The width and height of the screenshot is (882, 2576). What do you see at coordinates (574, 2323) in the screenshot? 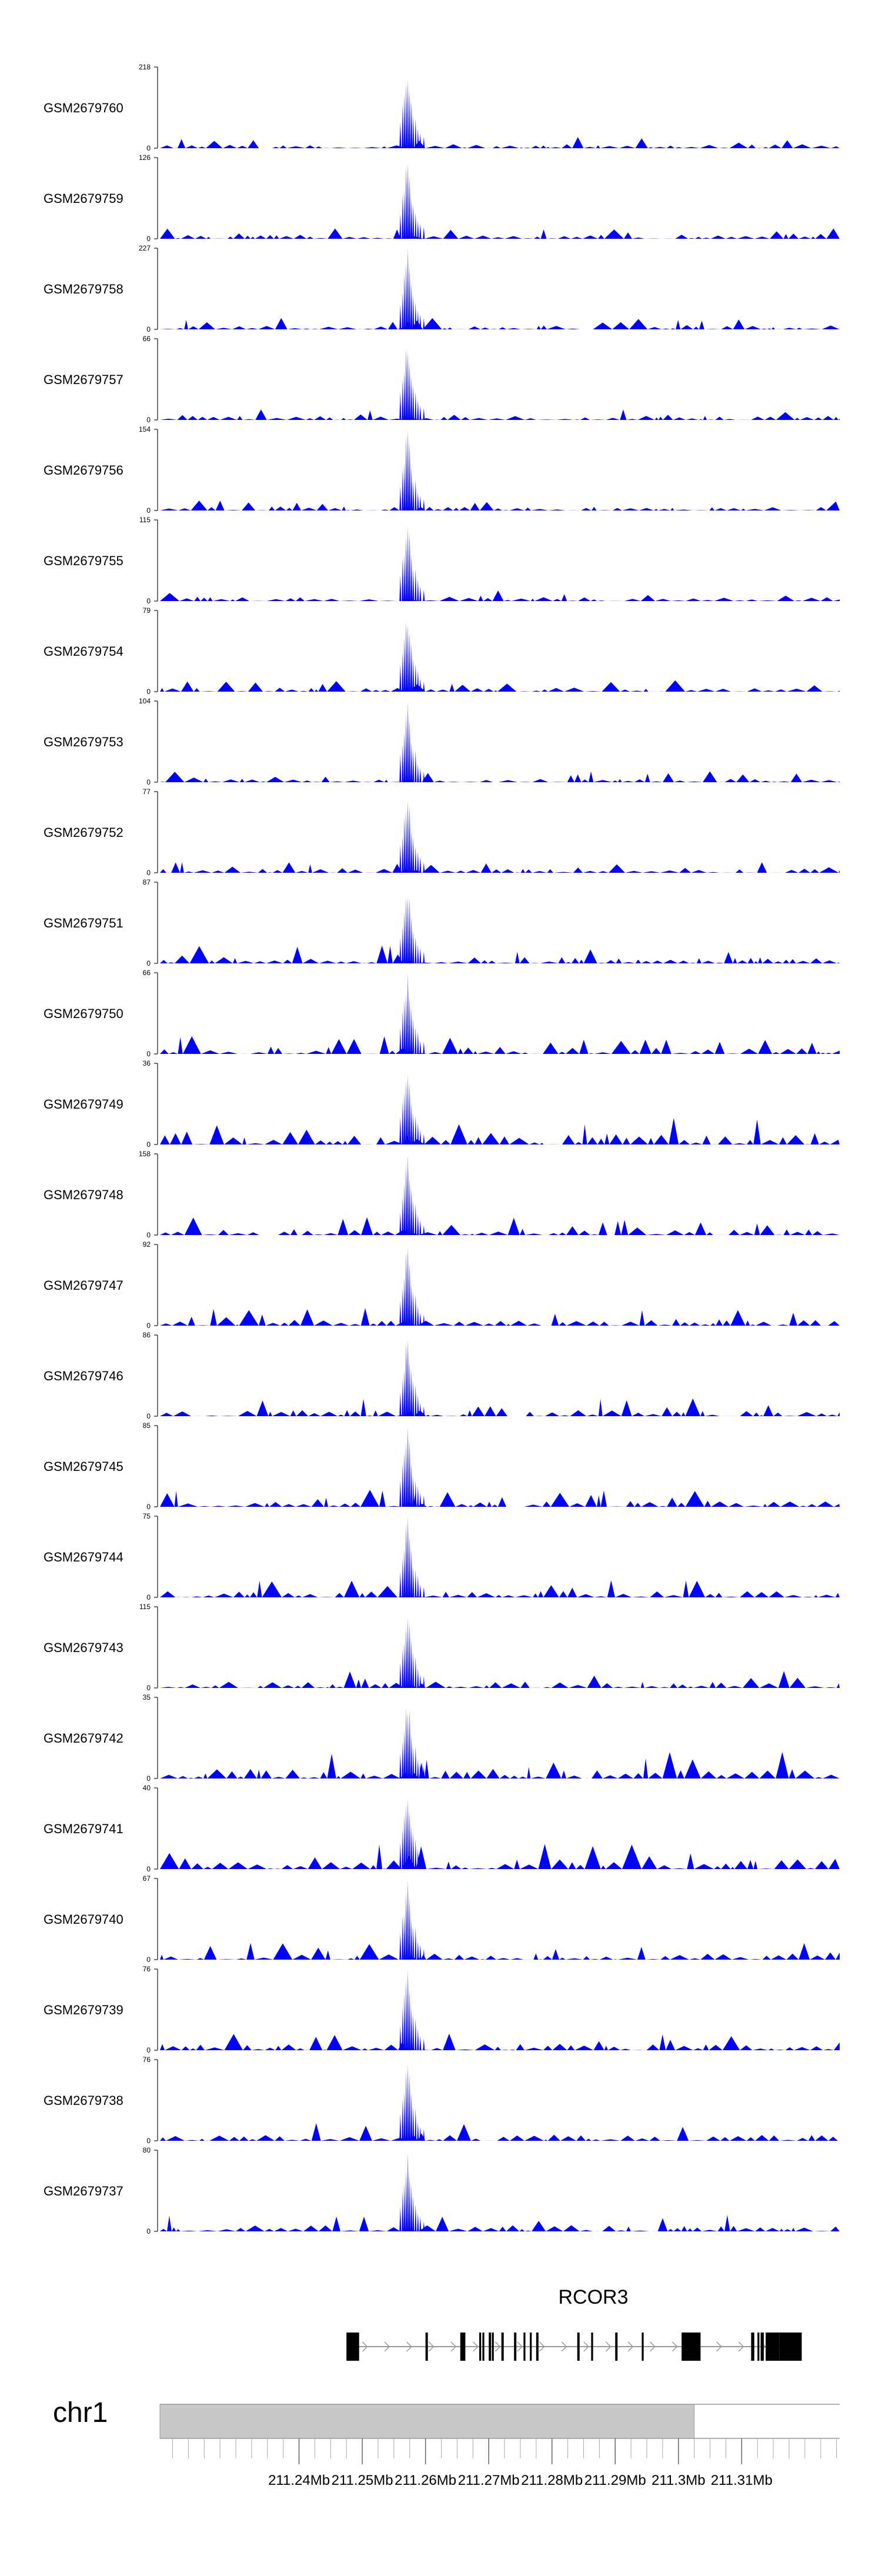
I see `gene-annotation-track: RCOR3` at bounding box center [574, 2323].